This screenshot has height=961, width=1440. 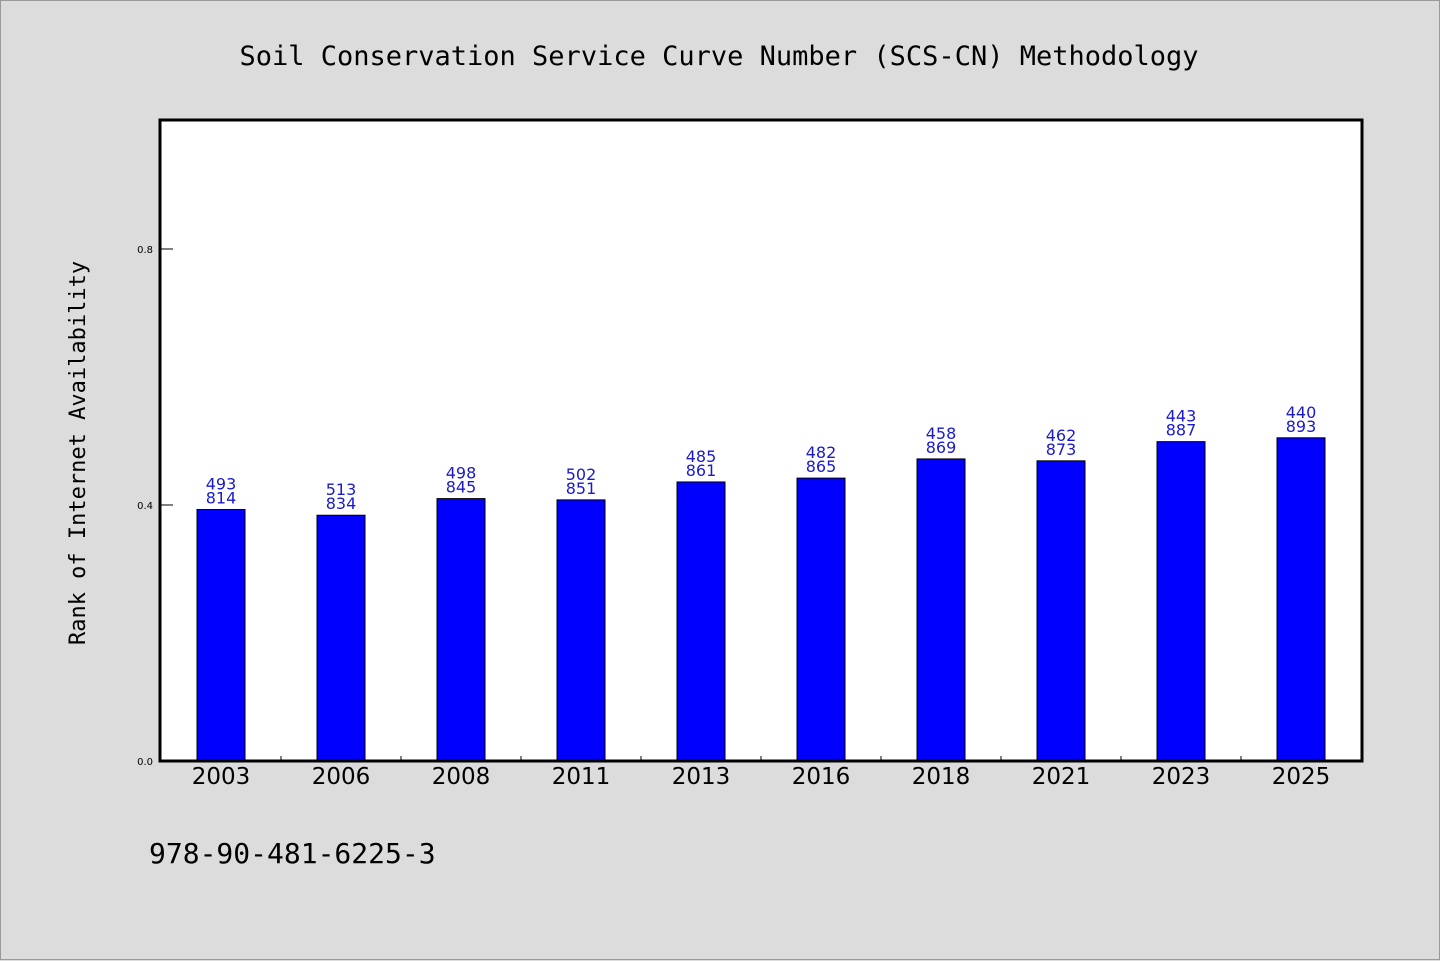 I want to click on bar-label-top: 498, so click(x=461, y=473).